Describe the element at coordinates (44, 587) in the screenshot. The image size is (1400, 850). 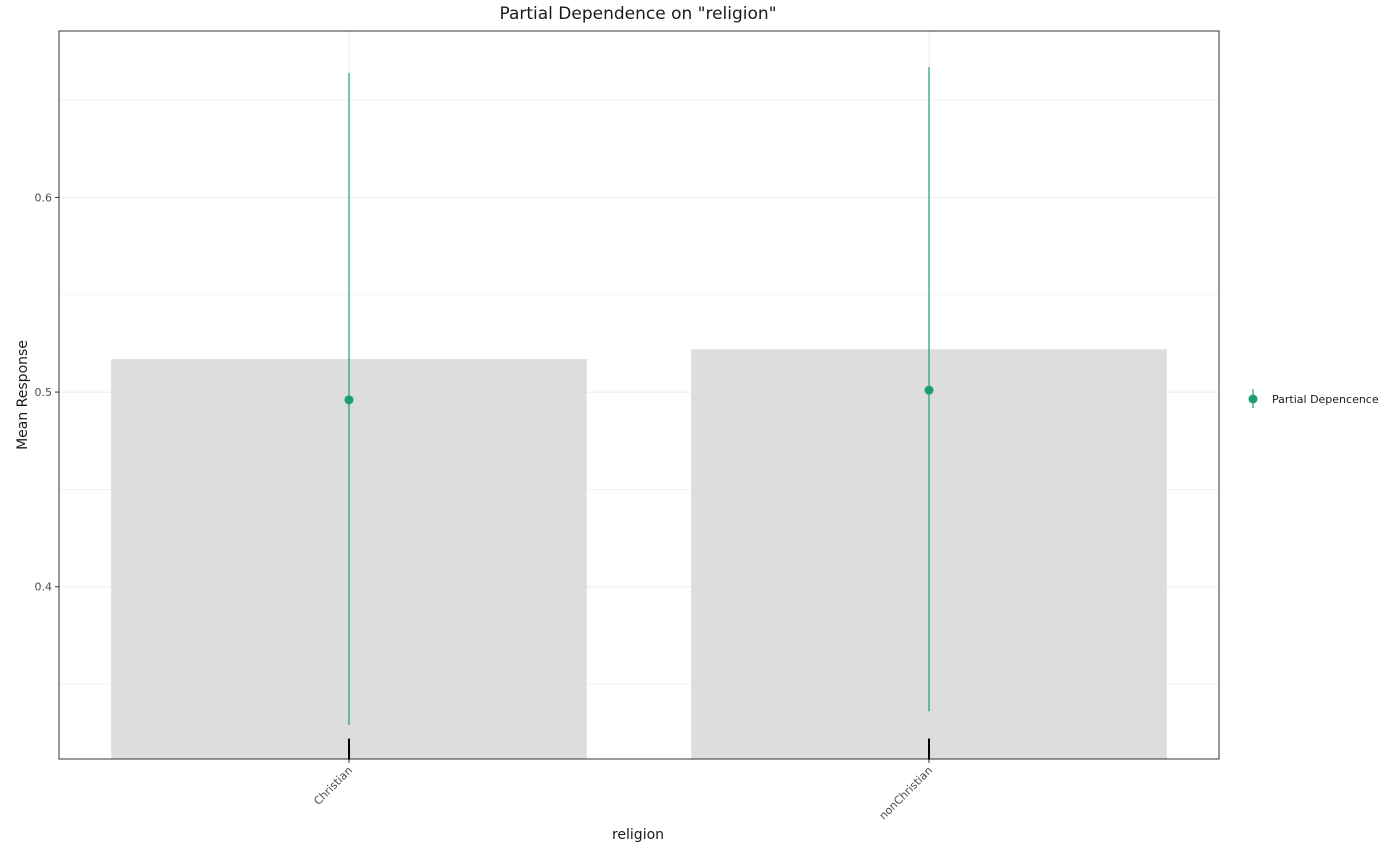
I see `y-tick-label: 0.4` at that location.